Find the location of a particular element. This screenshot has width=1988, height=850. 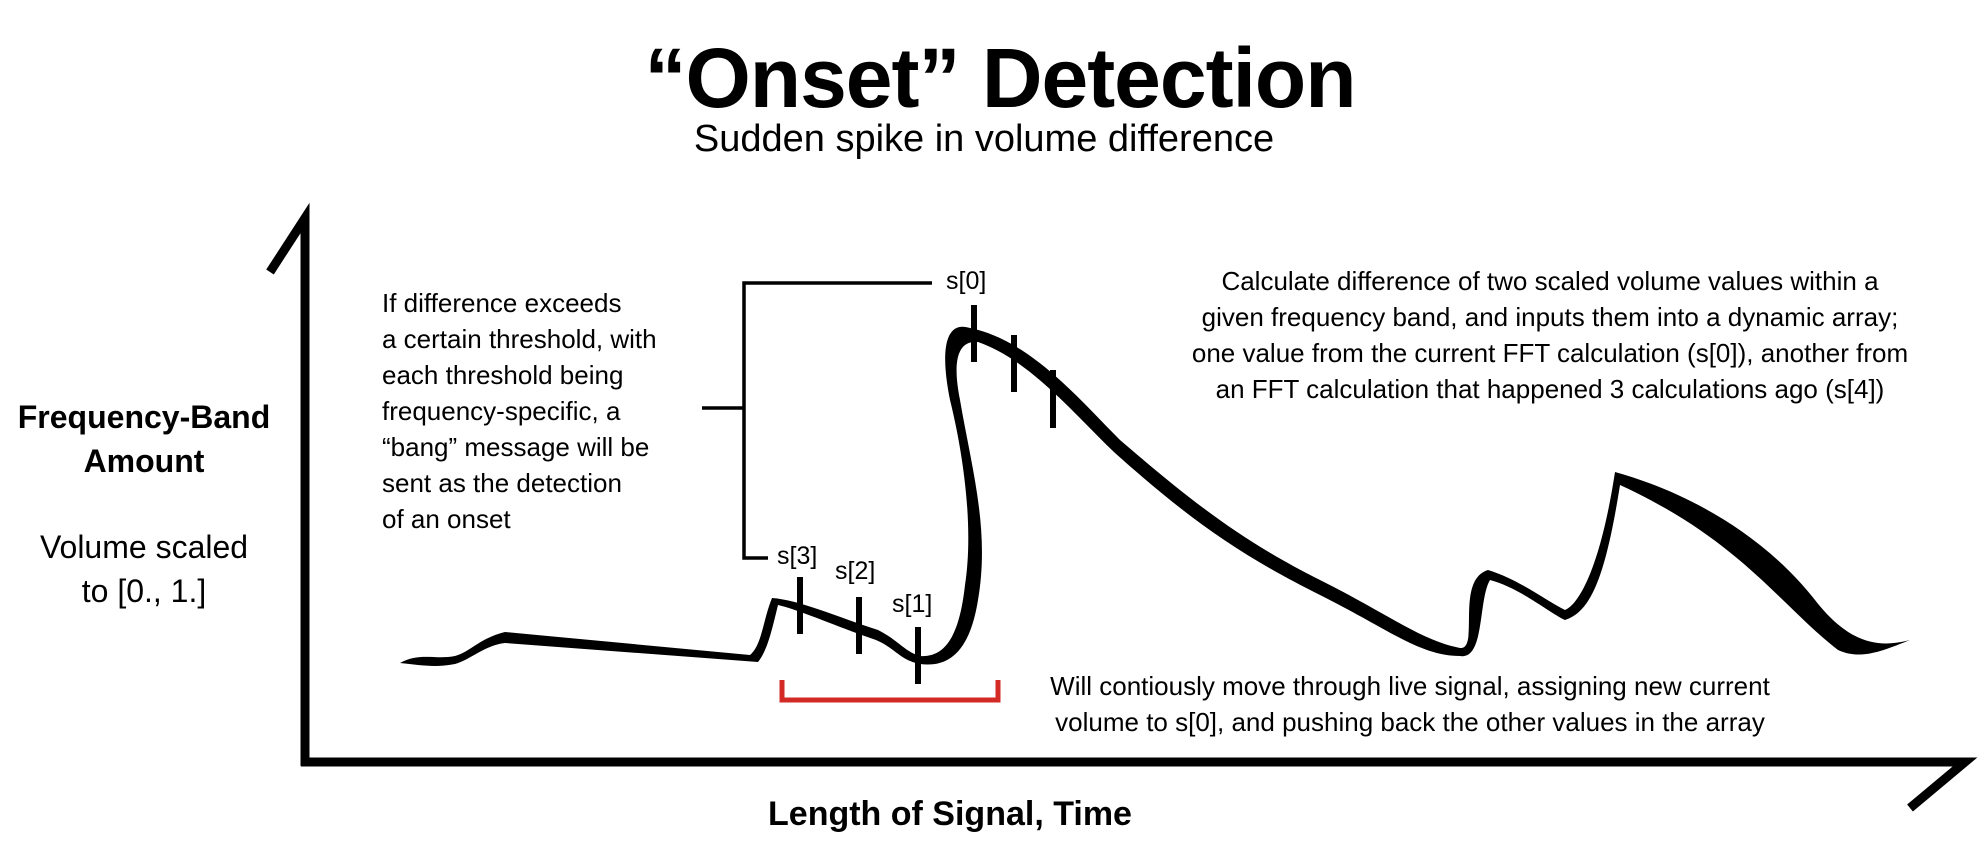

sample-label-s3: s[3] is located at coordinates (797, 556).